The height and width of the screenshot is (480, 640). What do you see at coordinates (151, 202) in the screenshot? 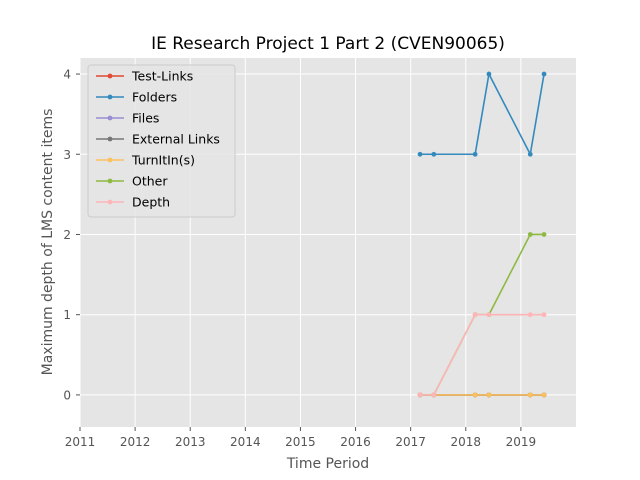
I see `legend-label: Depth` at bounding box center [151, 202].